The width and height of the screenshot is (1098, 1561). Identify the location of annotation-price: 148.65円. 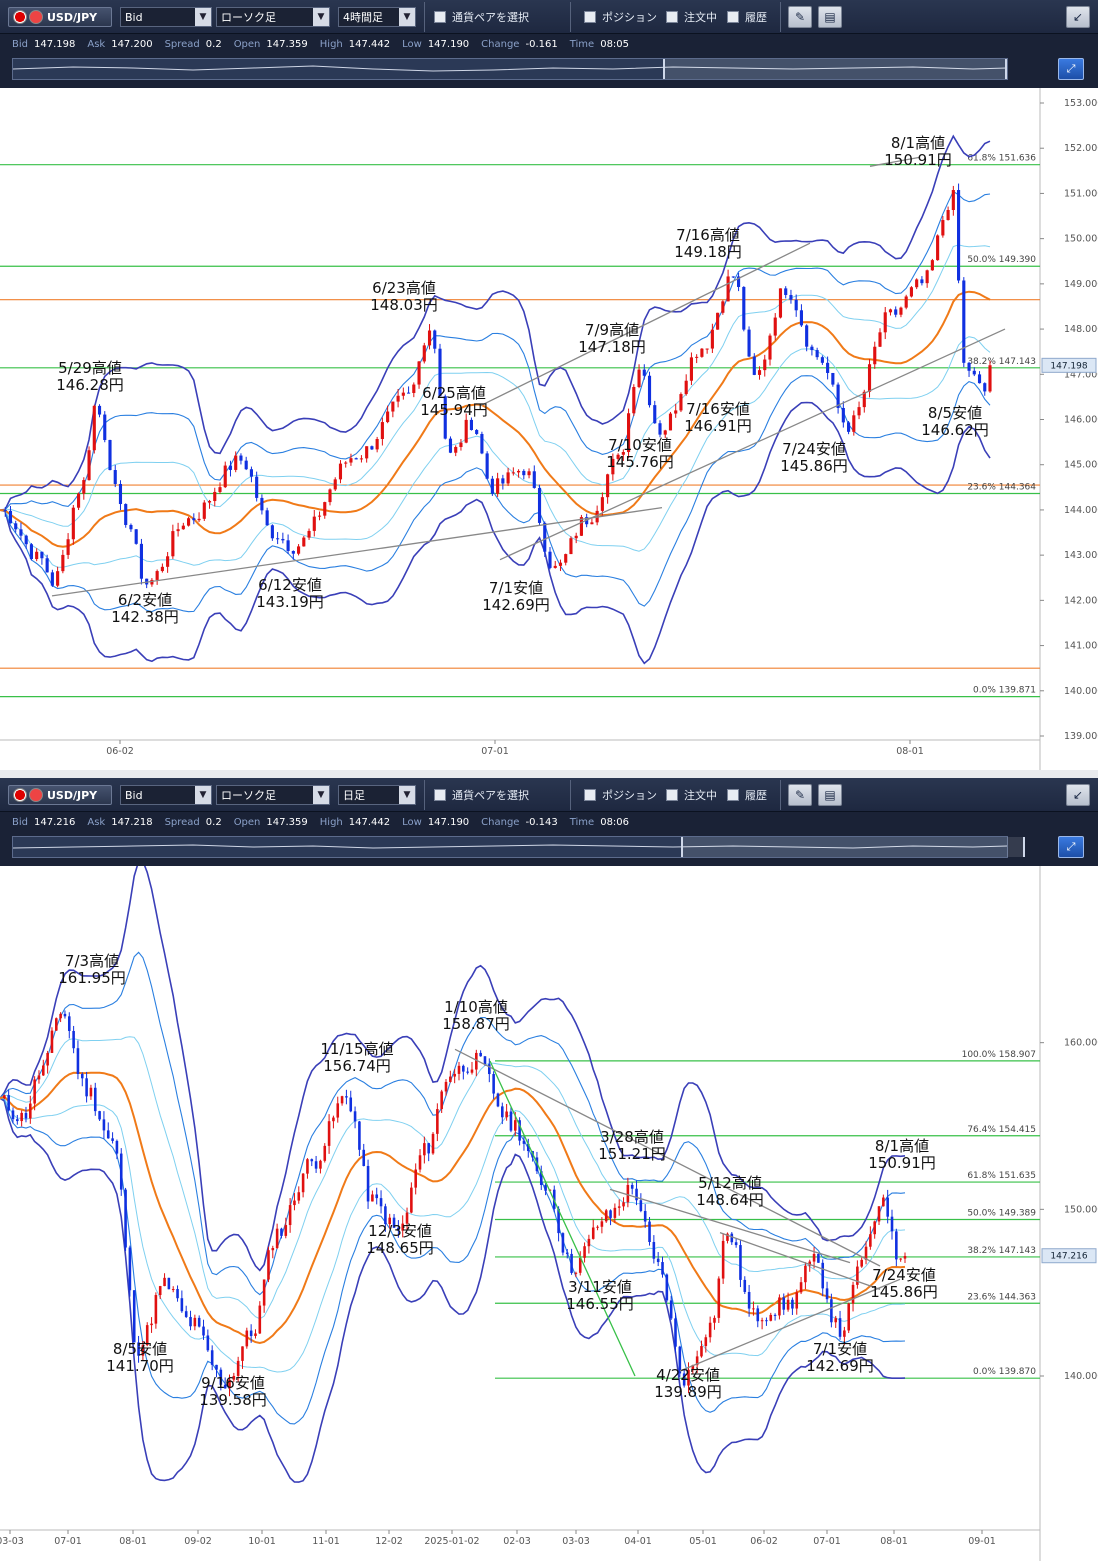
(400, 1248).